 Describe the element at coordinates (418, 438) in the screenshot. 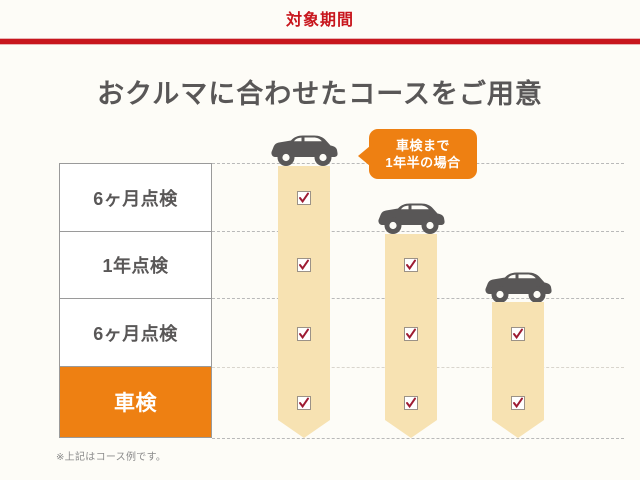

I see `gridline-bottom` at that location.